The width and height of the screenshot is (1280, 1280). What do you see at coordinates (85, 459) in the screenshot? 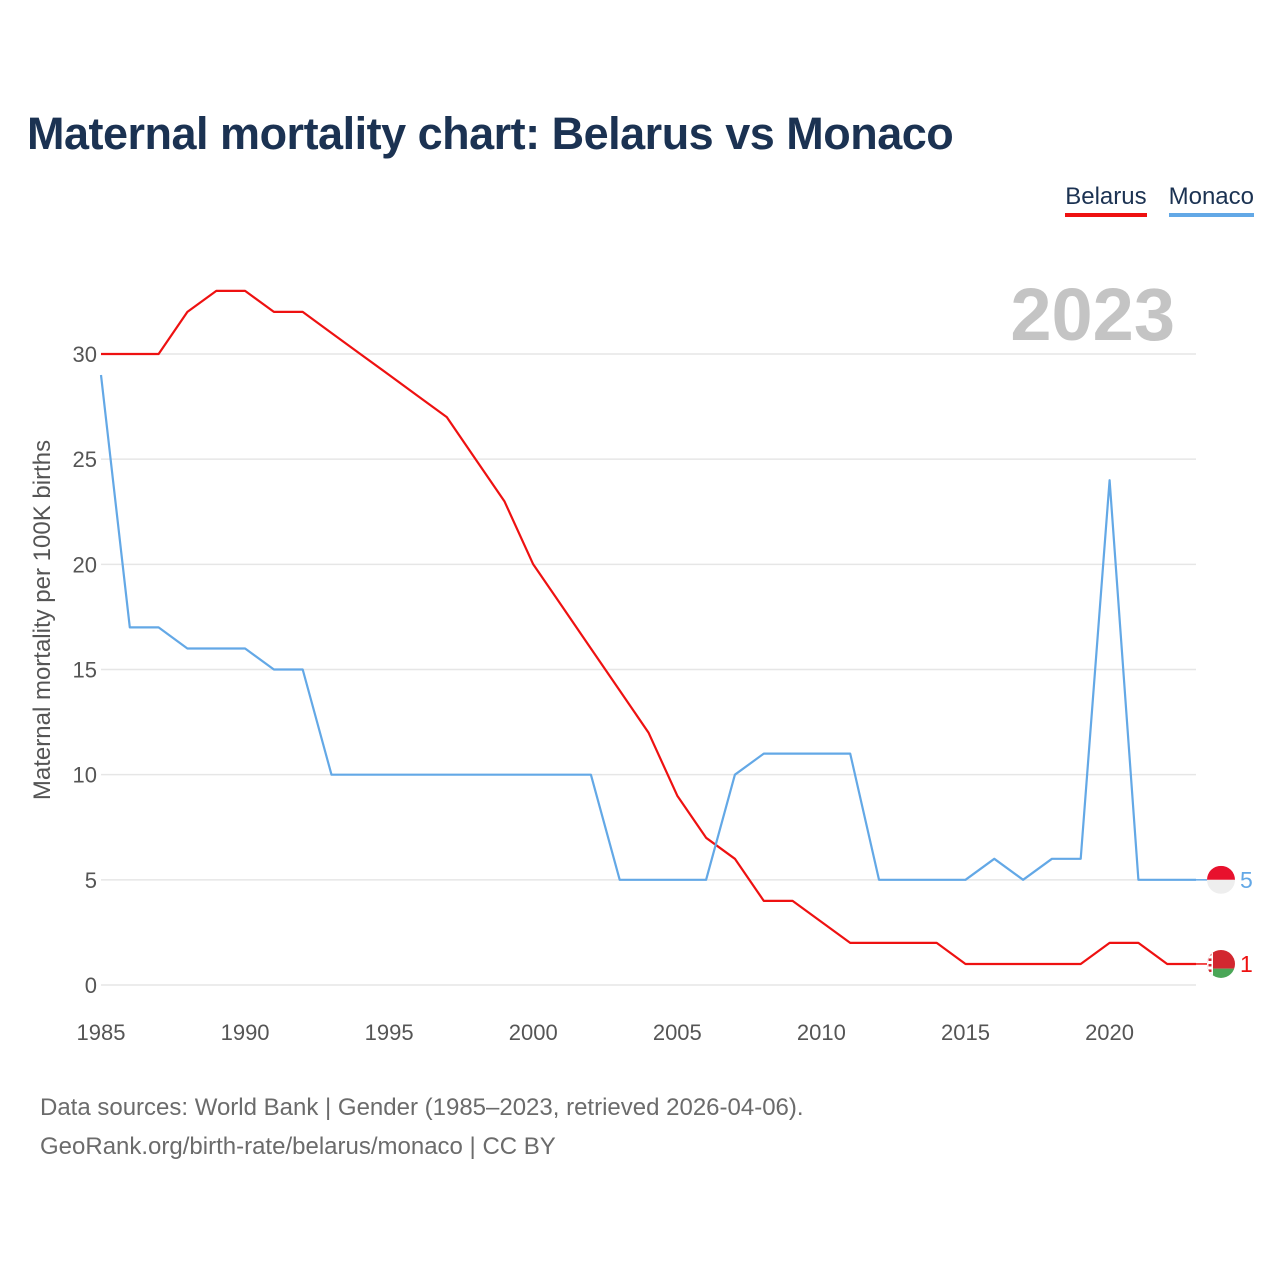
I see `y-tick-label: 25` at bounding box center [85, 459].